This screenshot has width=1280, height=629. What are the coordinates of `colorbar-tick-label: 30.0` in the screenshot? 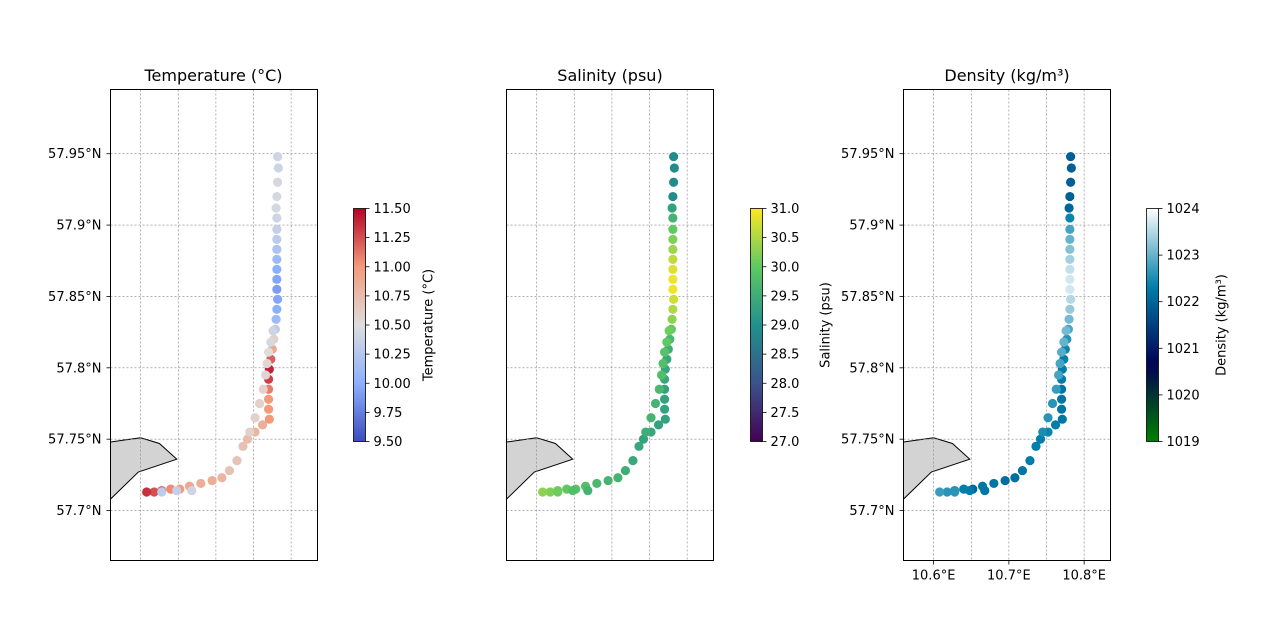 It's located at (785, 267).